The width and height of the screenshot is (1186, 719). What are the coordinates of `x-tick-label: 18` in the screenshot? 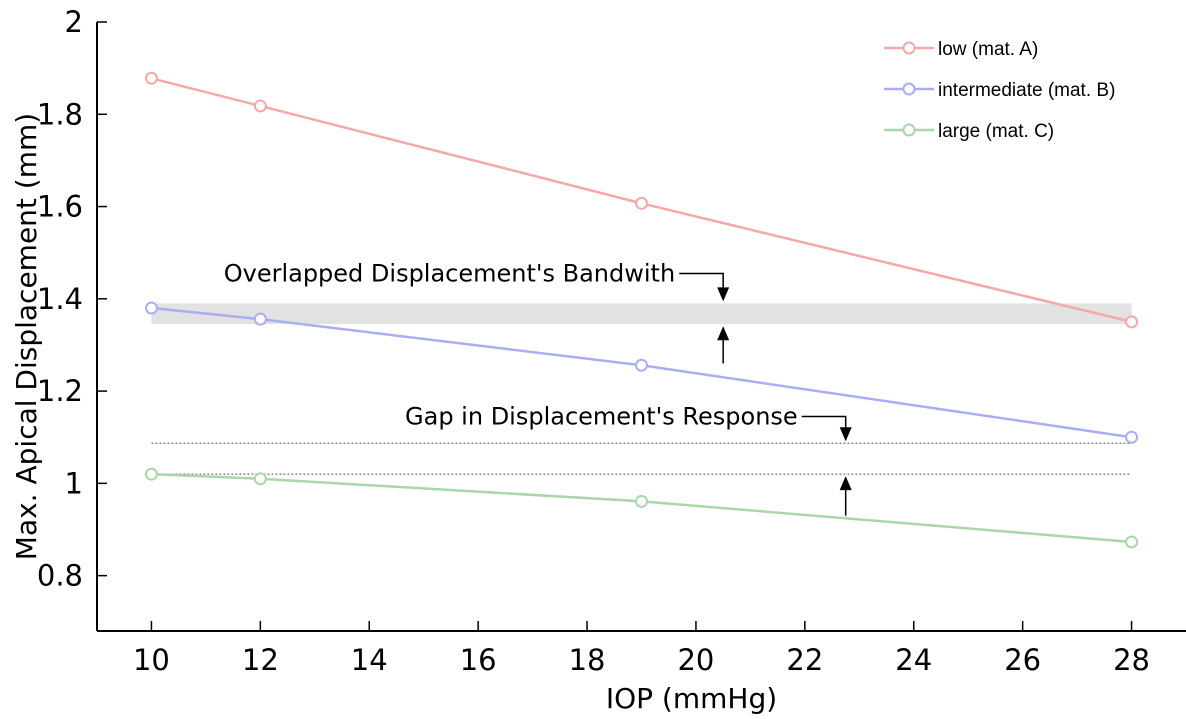 It's located at (587, 660).